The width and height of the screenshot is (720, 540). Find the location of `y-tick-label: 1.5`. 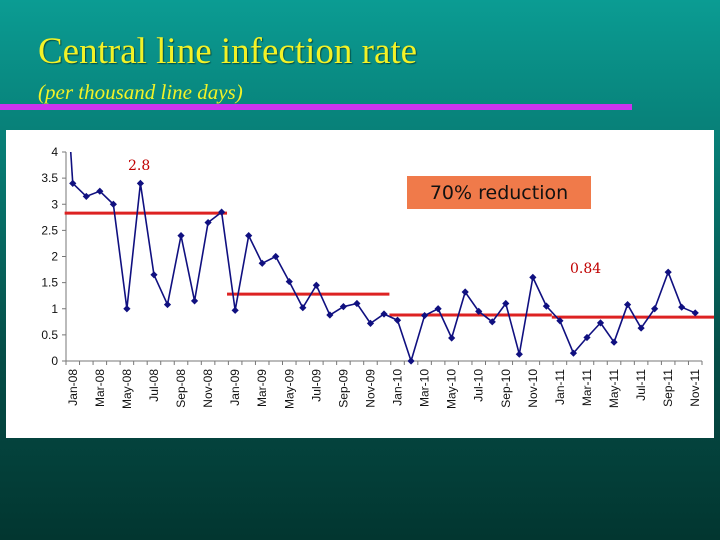

y-tick-label: 1.5 is located at coordinates (49, 283).